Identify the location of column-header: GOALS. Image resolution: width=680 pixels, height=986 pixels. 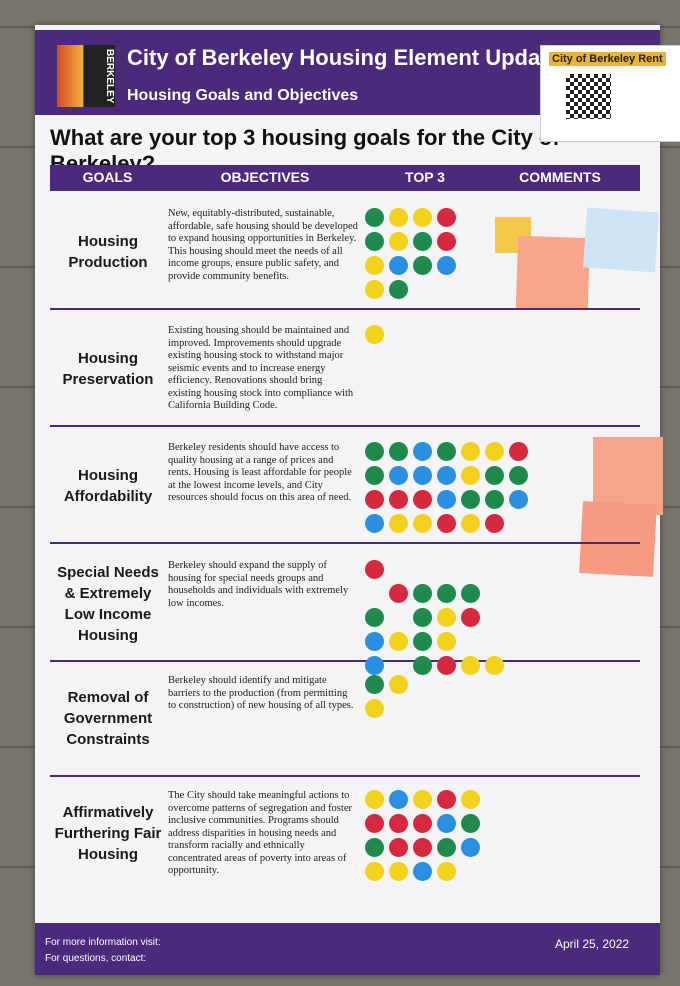
(107, 177).